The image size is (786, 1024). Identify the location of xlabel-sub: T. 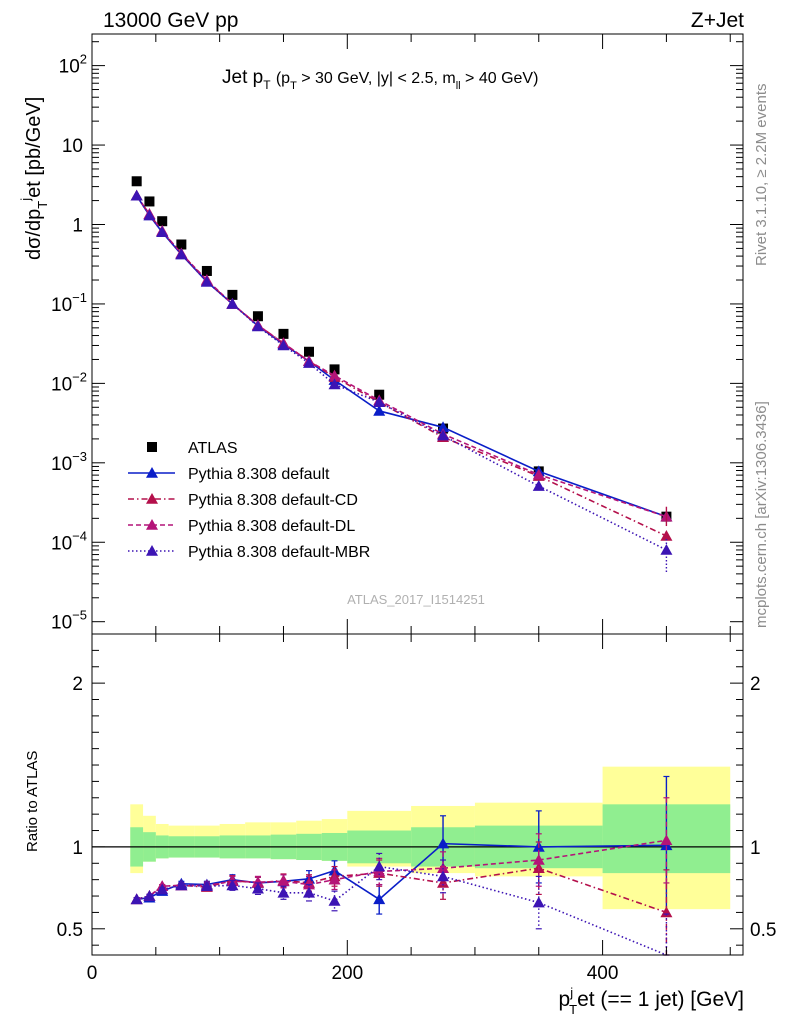
(573, 1009).